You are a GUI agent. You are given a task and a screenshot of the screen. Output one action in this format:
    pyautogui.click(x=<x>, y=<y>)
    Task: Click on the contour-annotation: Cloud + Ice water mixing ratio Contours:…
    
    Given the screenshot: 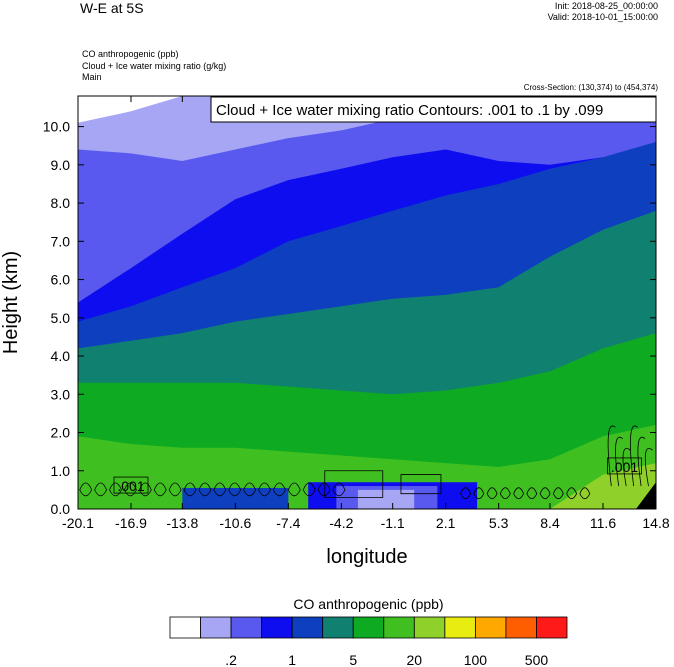 What is the action you would take?
    pyautogui.click(x=409, y=110)
    